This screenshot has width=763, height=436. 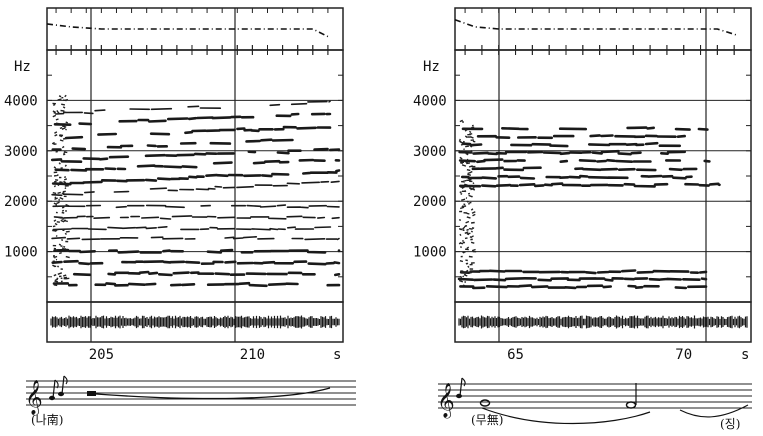 What do you see at coordinates (101, 355) in the screenshot?
I see `x-tick-label-205: 205` at bounding box center [101, 355].